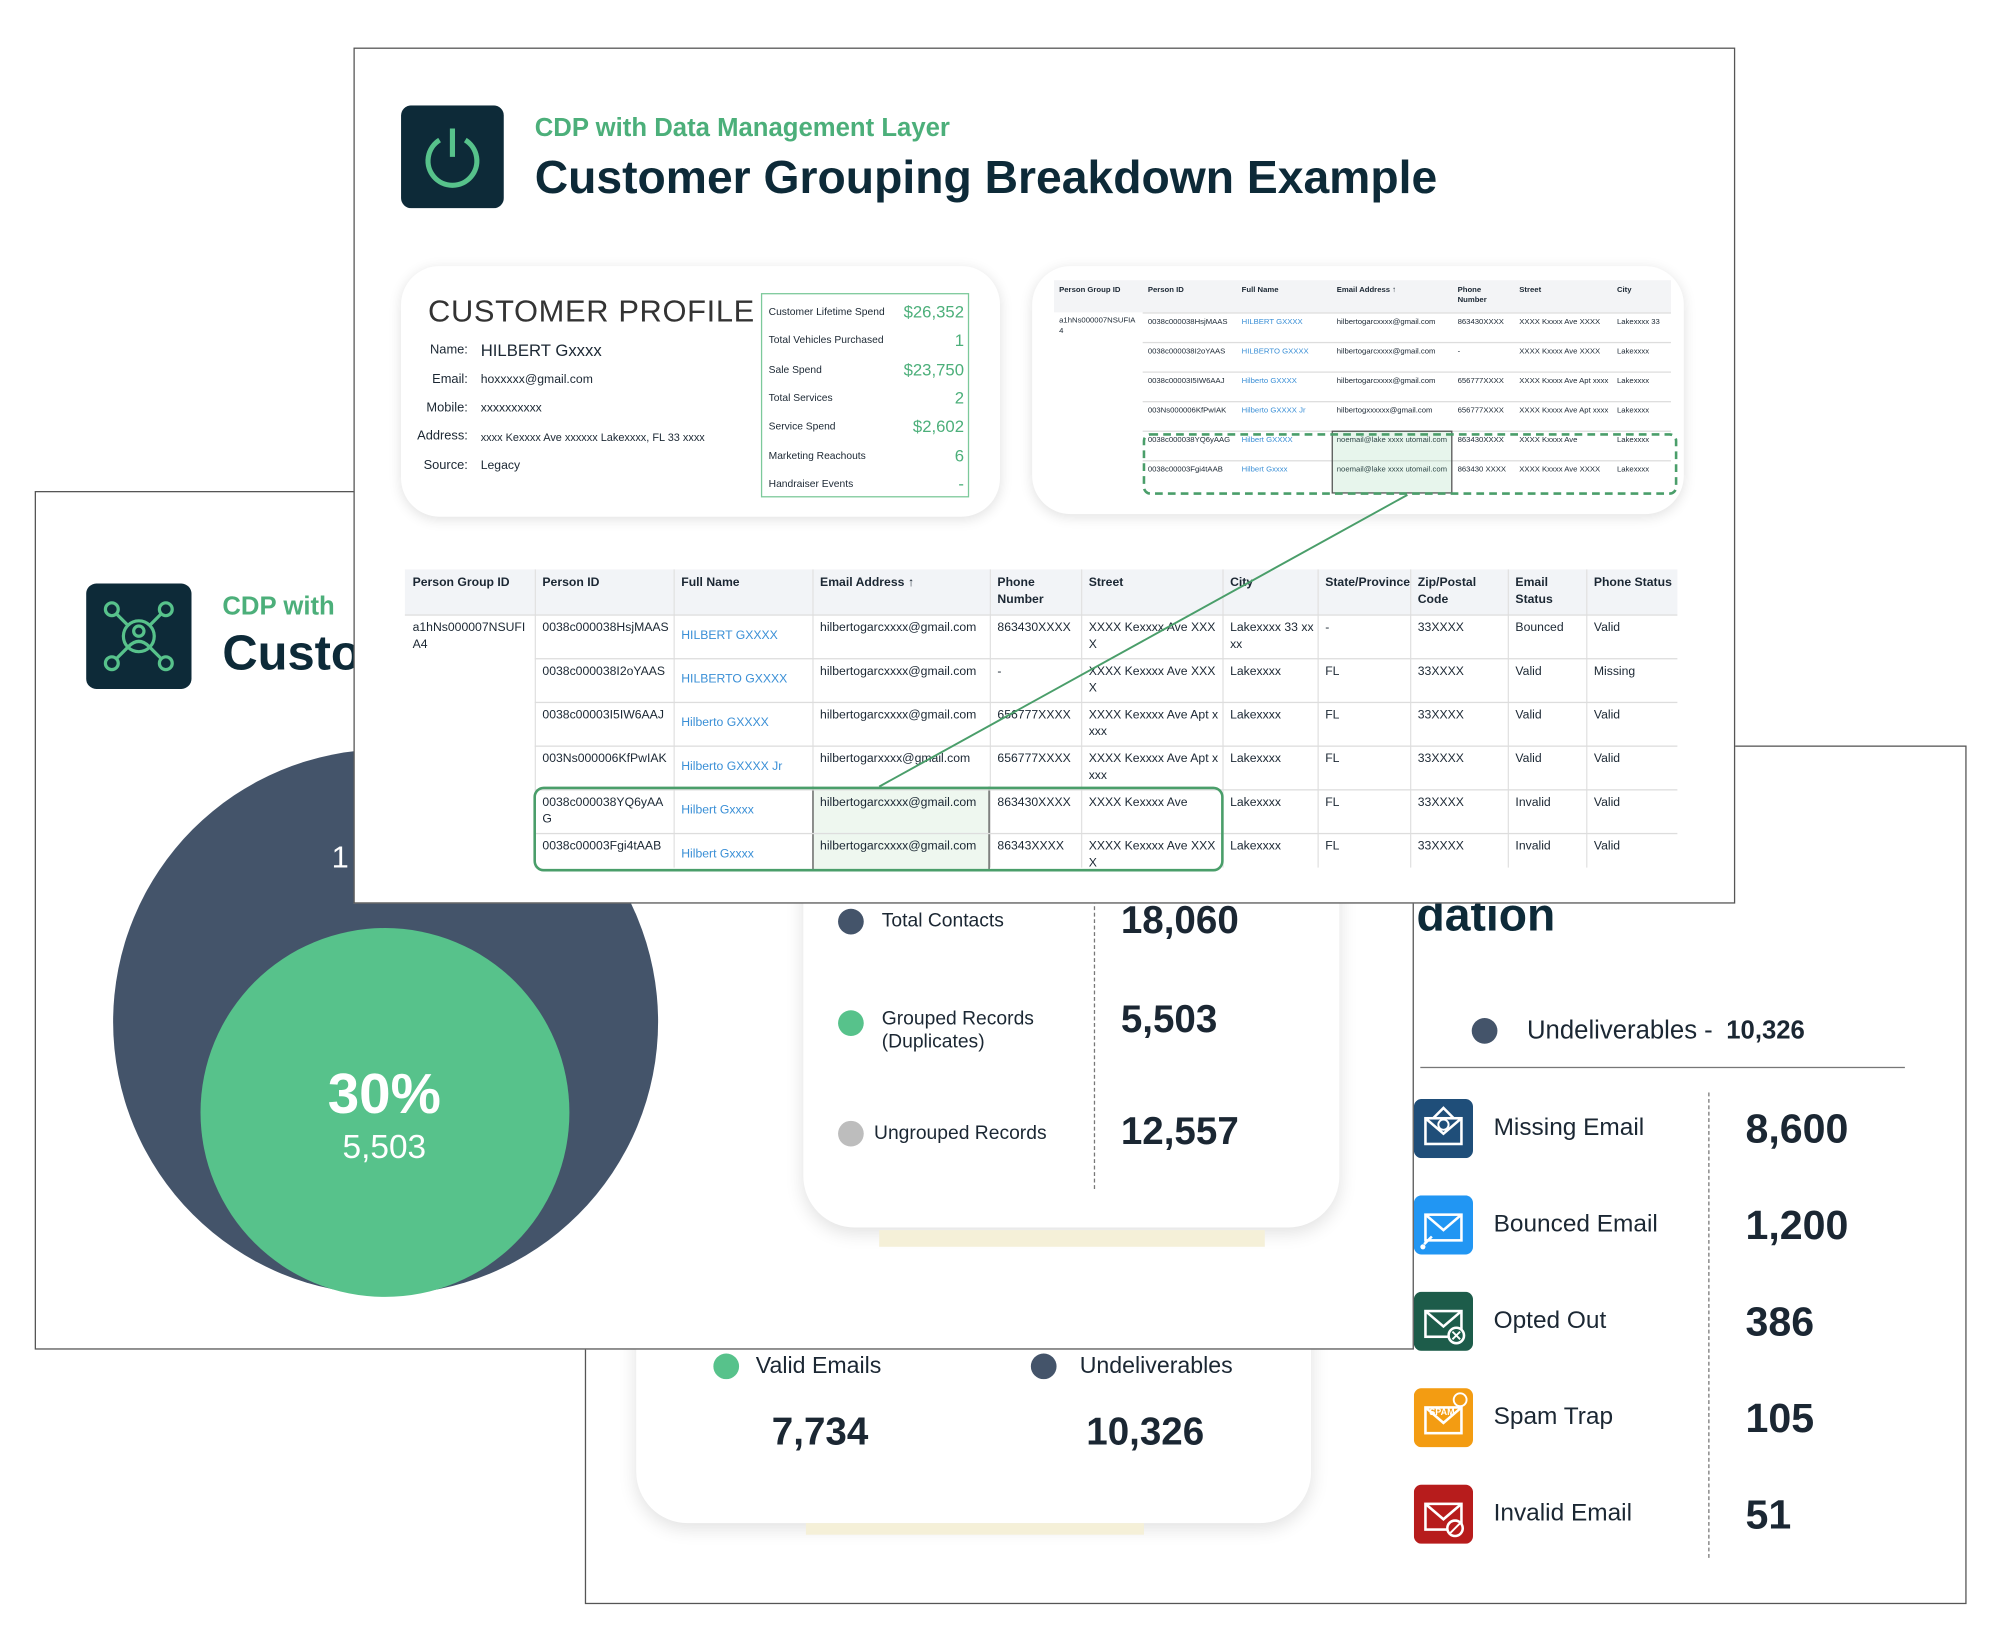 This screenshot has height=1634, width=2000. I want to click on summary-value: 7,734, so click(820, 1432).